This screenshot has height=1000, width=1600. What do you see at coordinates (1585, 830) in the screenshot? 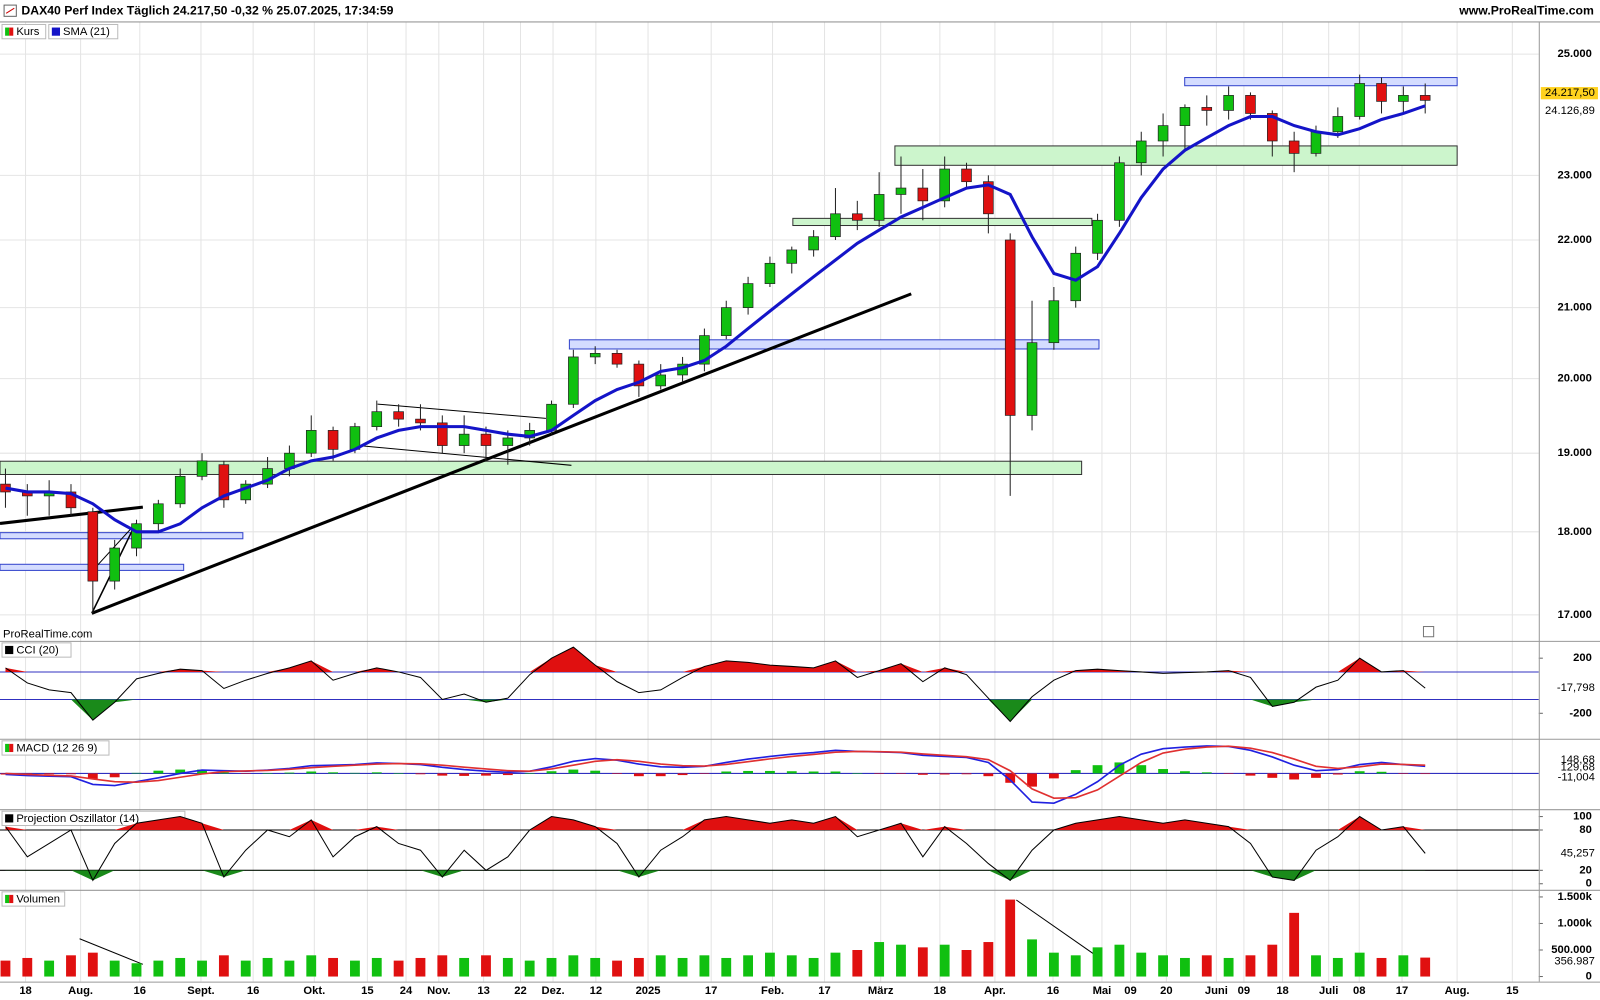
I see `y-tick-label: 80` at bounding box center [1585, 830].